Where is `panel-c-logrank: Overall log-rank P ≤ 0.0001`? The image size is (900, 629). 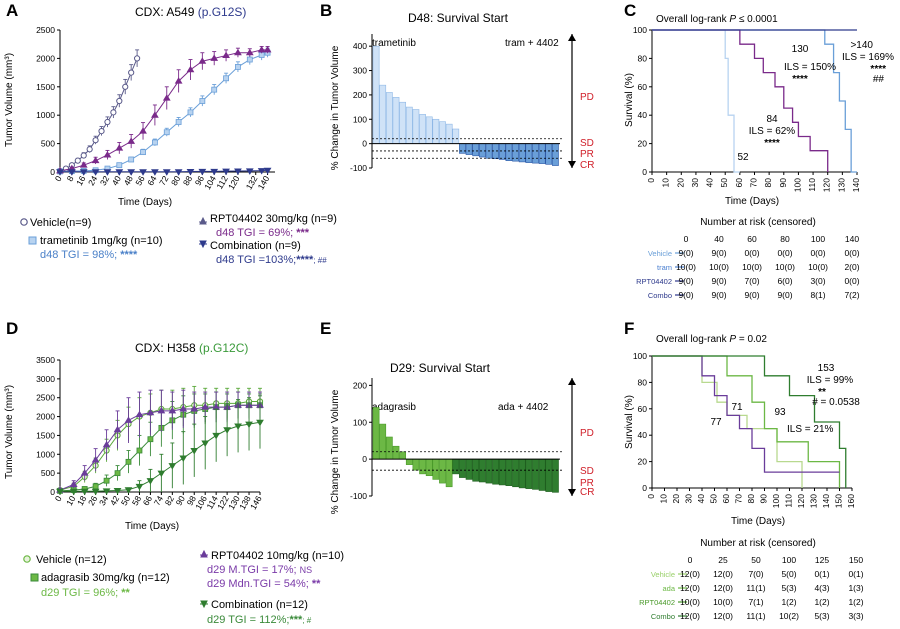
panel-c-logrank: Overall log-rank P ≤ 0.0001 is located at coordinates (717, 19).